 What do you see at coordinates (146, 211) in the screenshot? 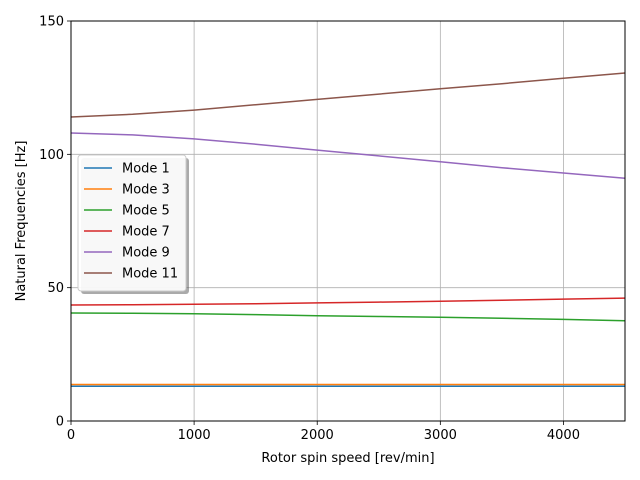
I see `legend-label: Mode 5` at bounding box center [146, 211].